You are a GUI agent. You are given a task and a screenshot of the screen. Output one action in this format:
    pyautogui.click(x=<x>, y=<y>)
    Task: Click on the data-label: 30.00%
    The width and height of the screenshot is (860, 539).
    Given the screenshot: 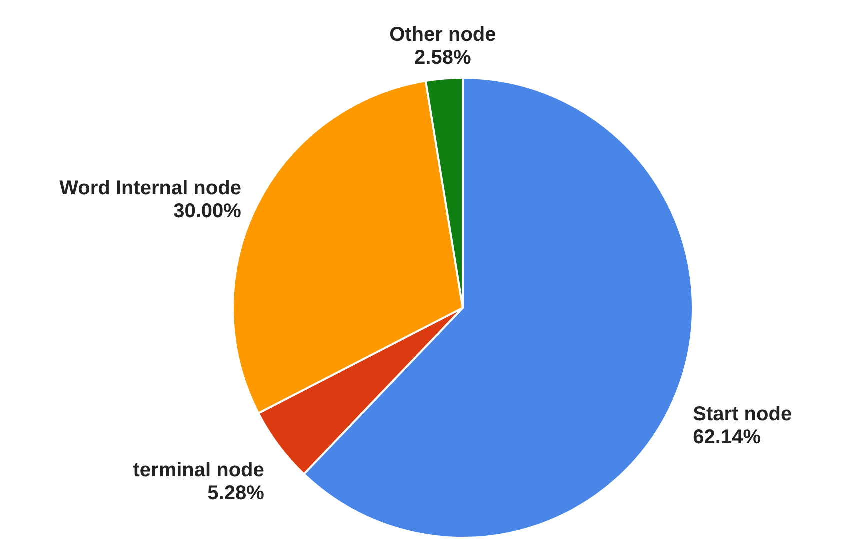 What is the action you would take?
    pyautogui.click(x=208, y=211)
    